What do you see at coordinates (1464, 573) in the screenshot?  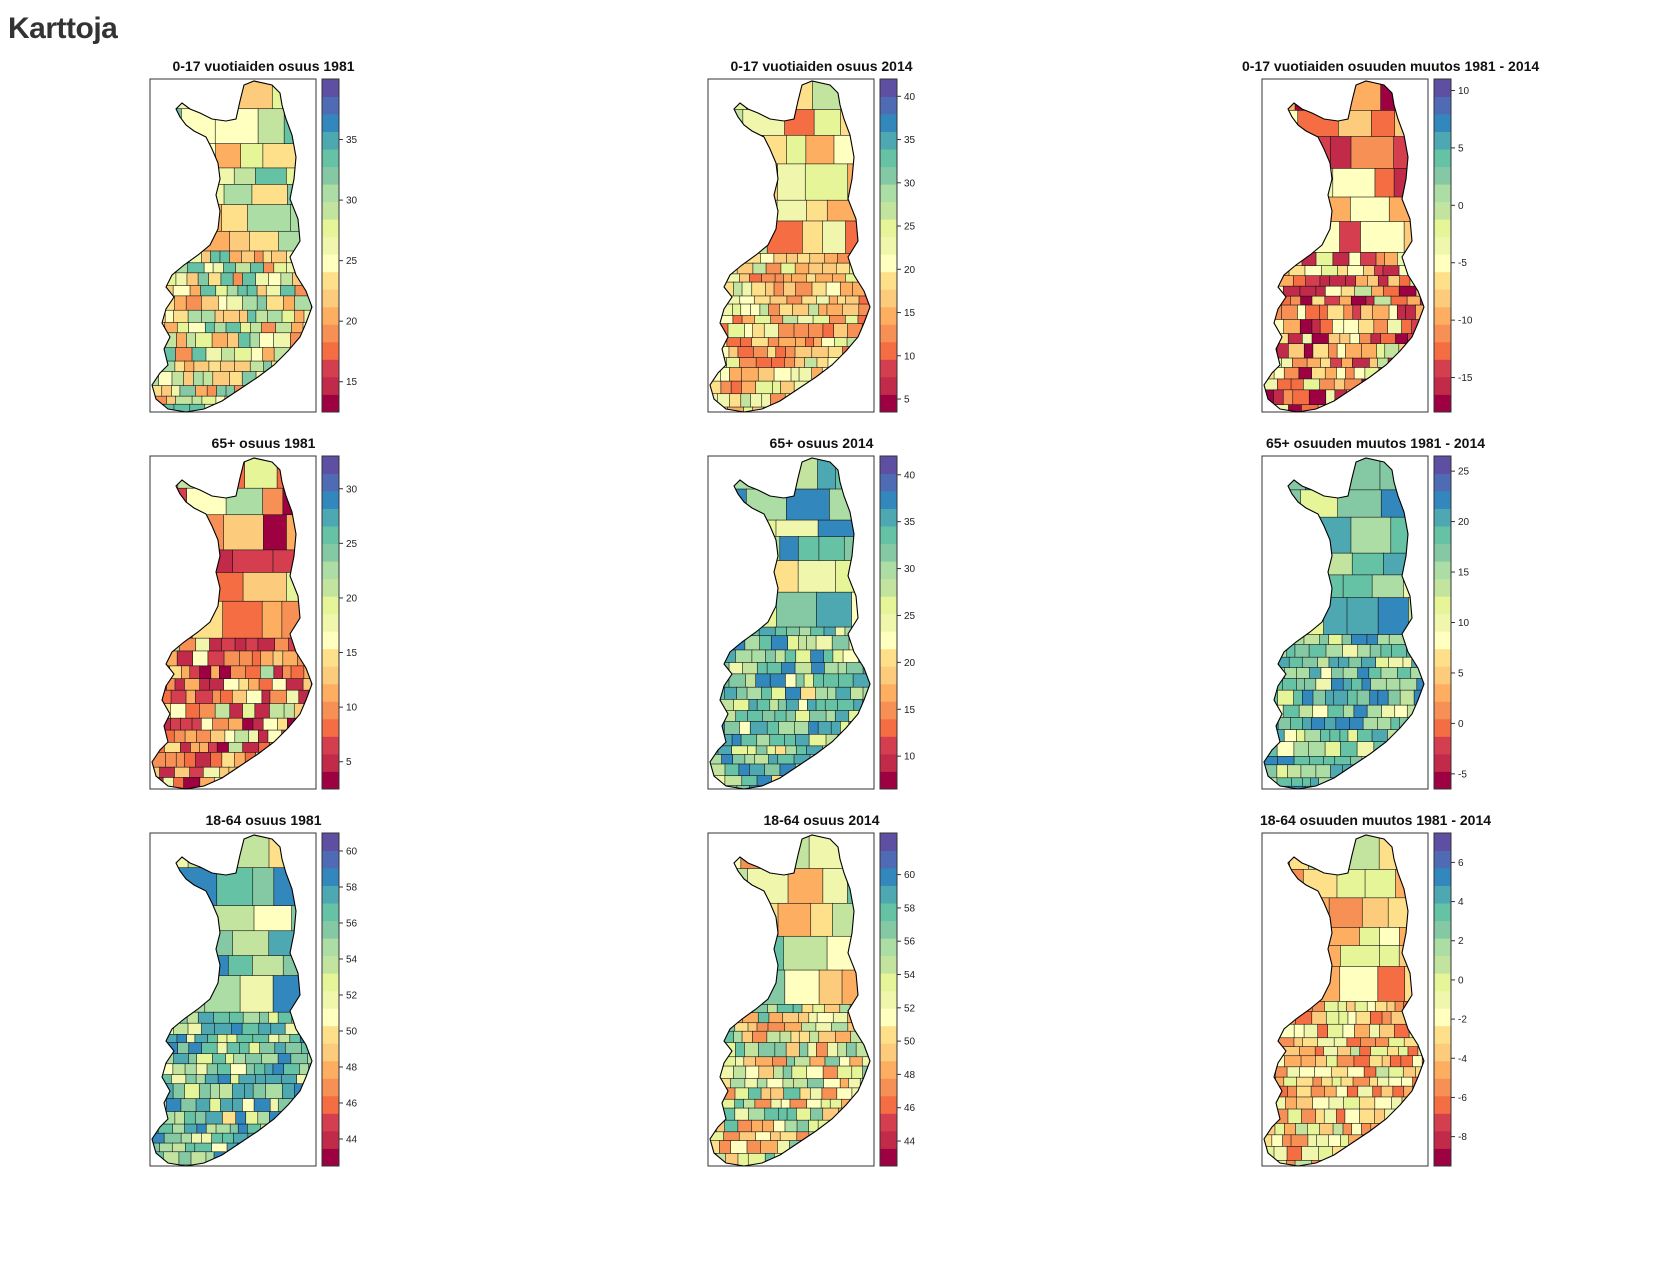 I see `legend-tick-label: 15` at bounding box center [1464, 573].